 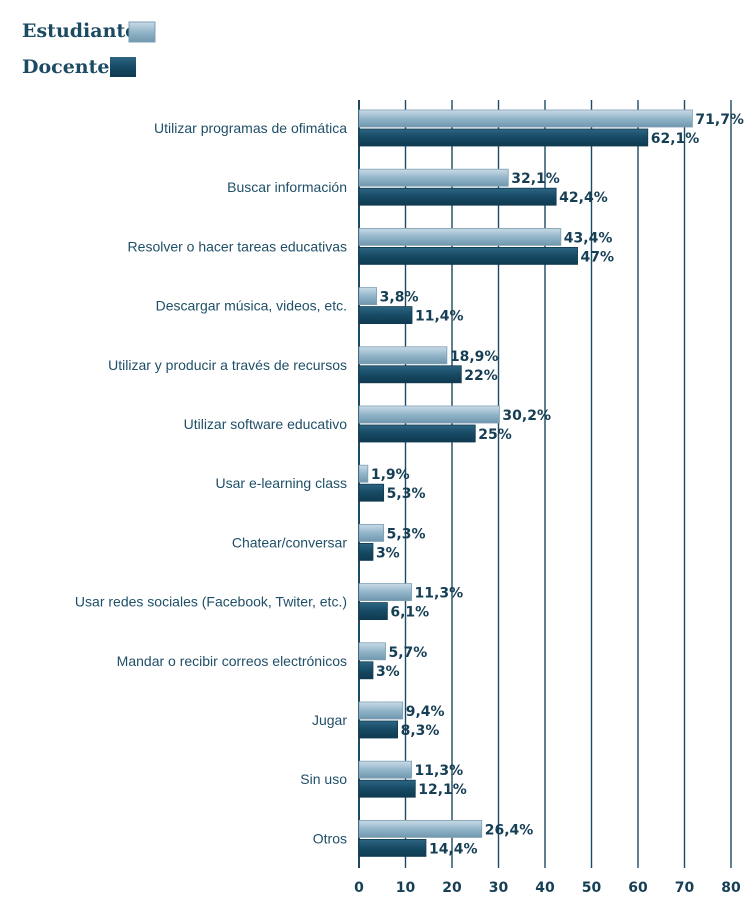 I want to click on value-label-docentes: 25%, so click(x=495, y=435).